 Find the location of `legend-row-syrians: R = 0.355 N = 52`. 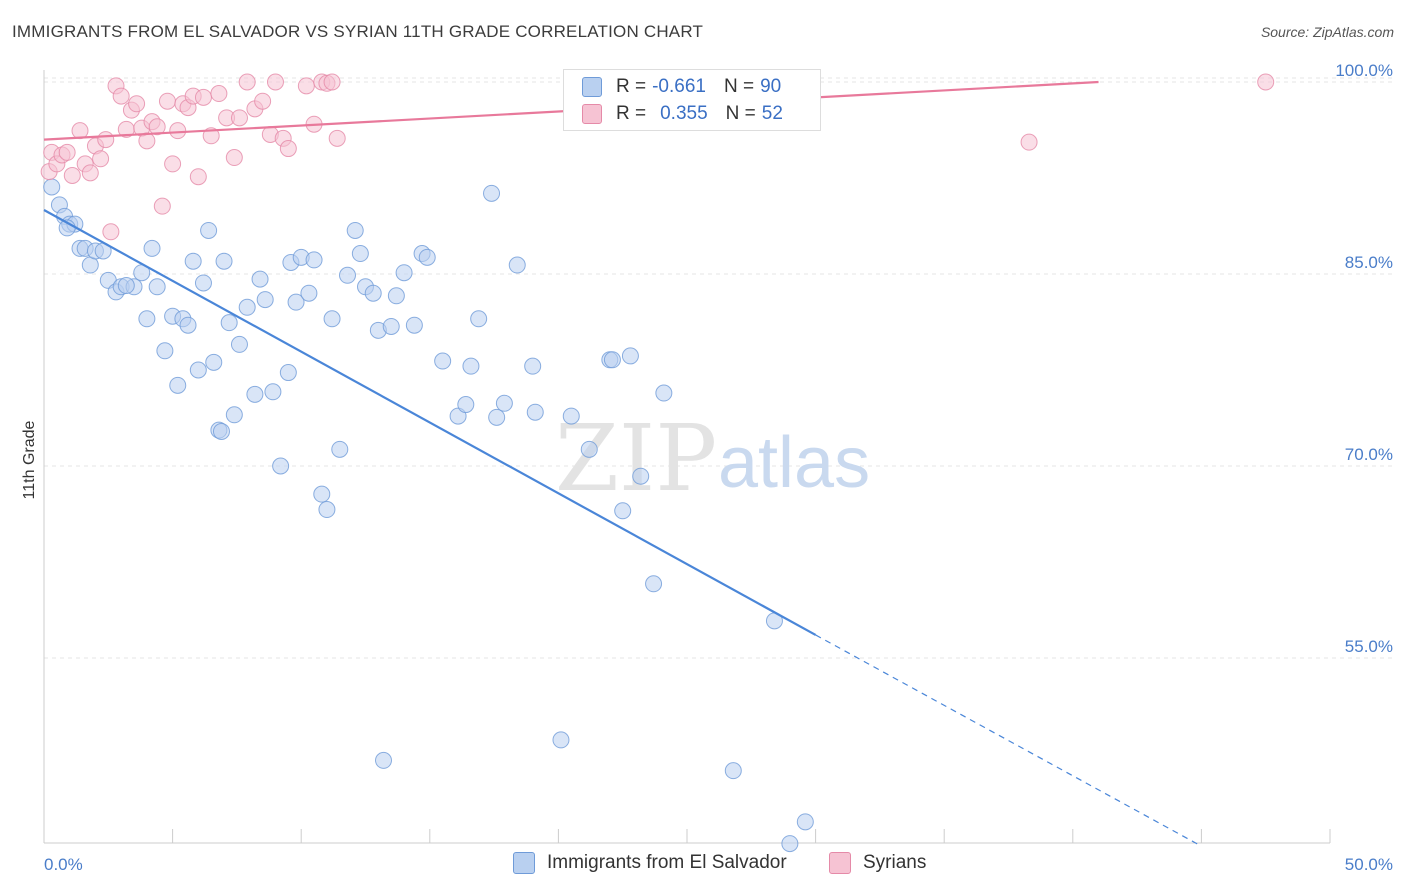

legend-row-syrians: R = 0.355 N = 52 is located at coordinates (682, 114).